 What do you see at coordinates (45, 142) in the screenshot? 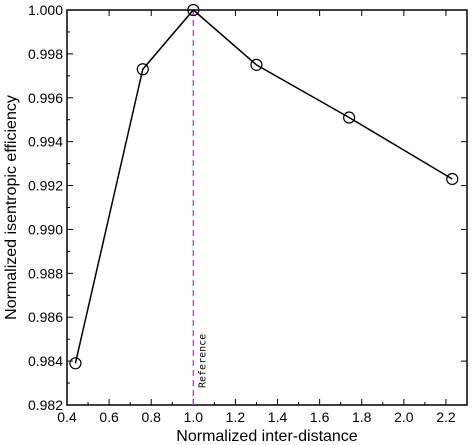
I see `y-tick-label: 0.994` at bounding box center [45, 142].